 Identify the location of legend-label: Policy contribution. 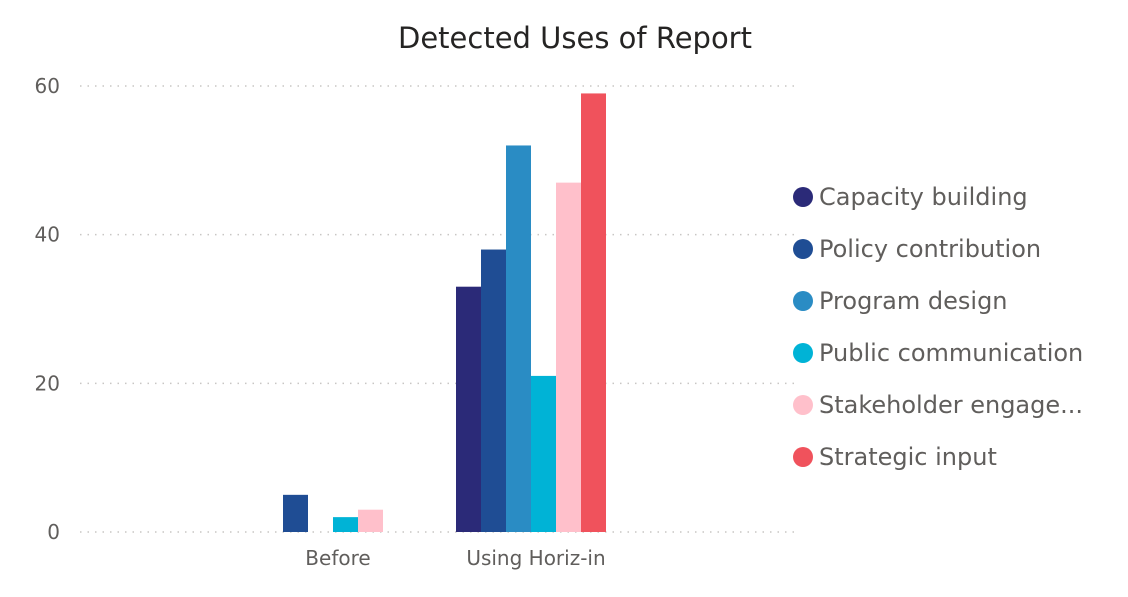
(930, 249).